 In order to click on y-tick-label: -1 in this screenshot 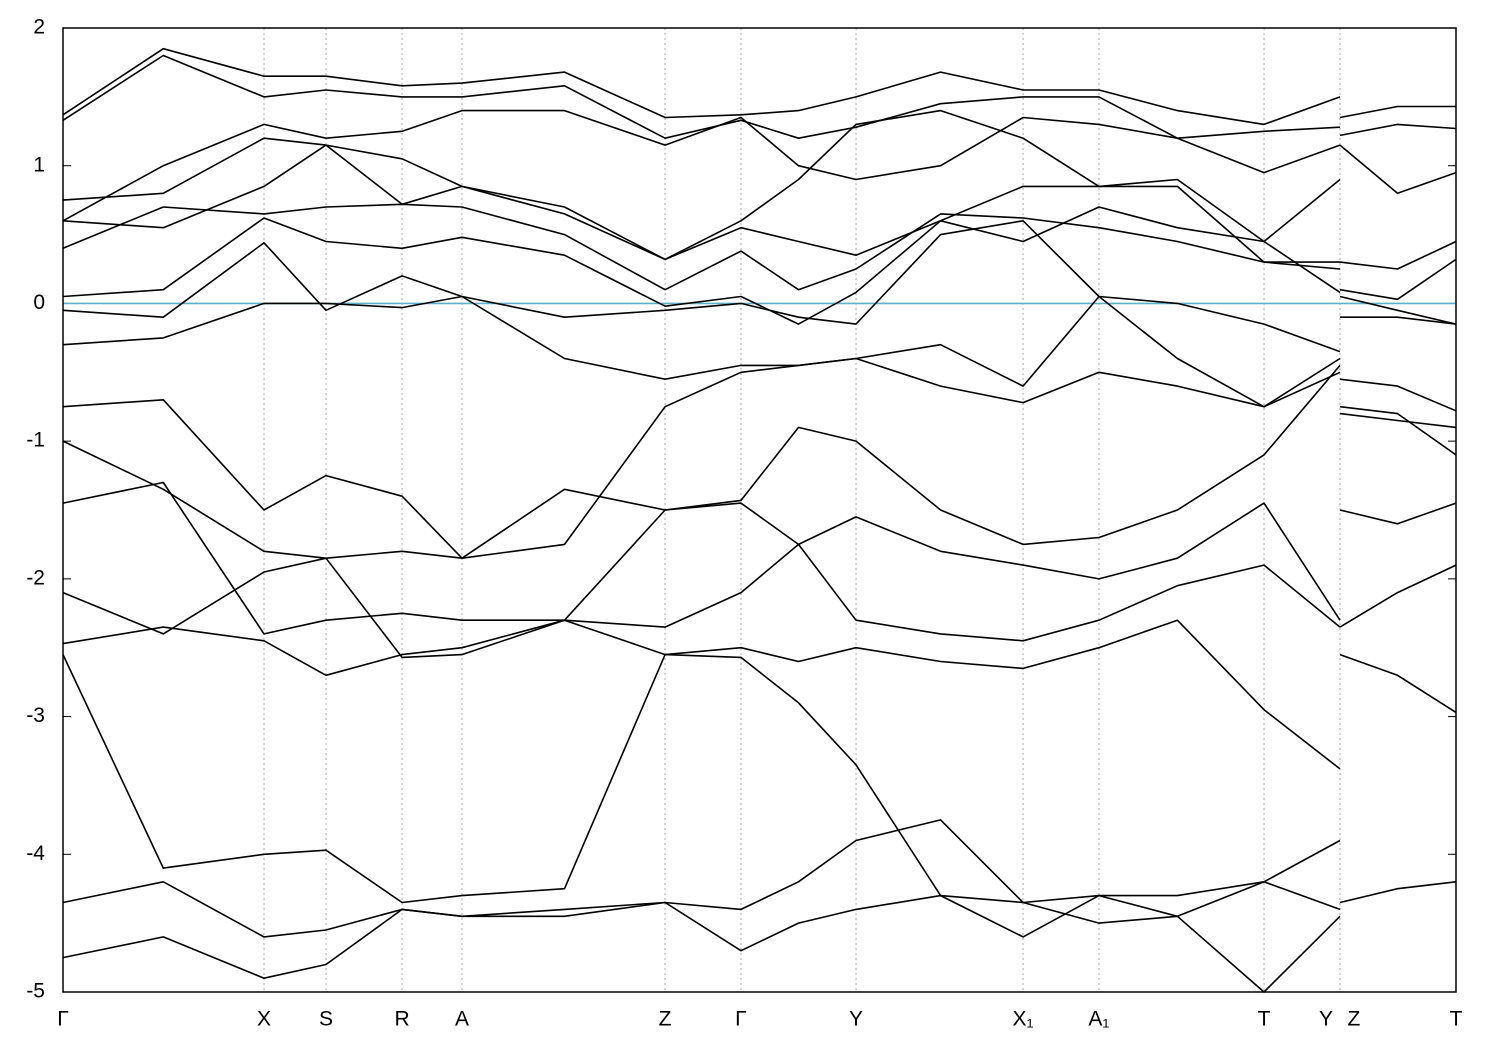, I will do `click(35, 440)`.